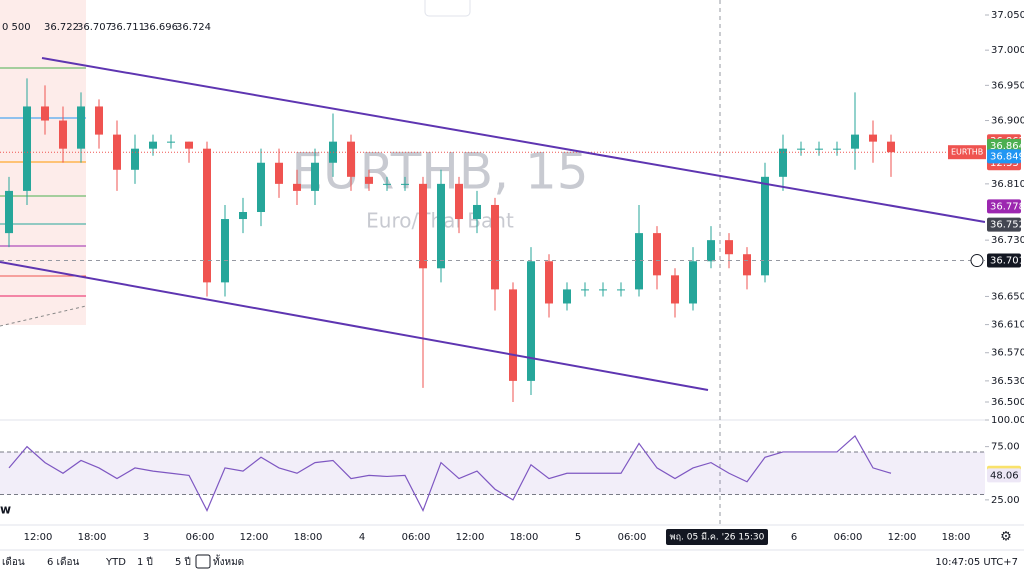 The width and height of the screenshot is (1024, 572). I want to click on rsi-tag, so click(1004, 475).